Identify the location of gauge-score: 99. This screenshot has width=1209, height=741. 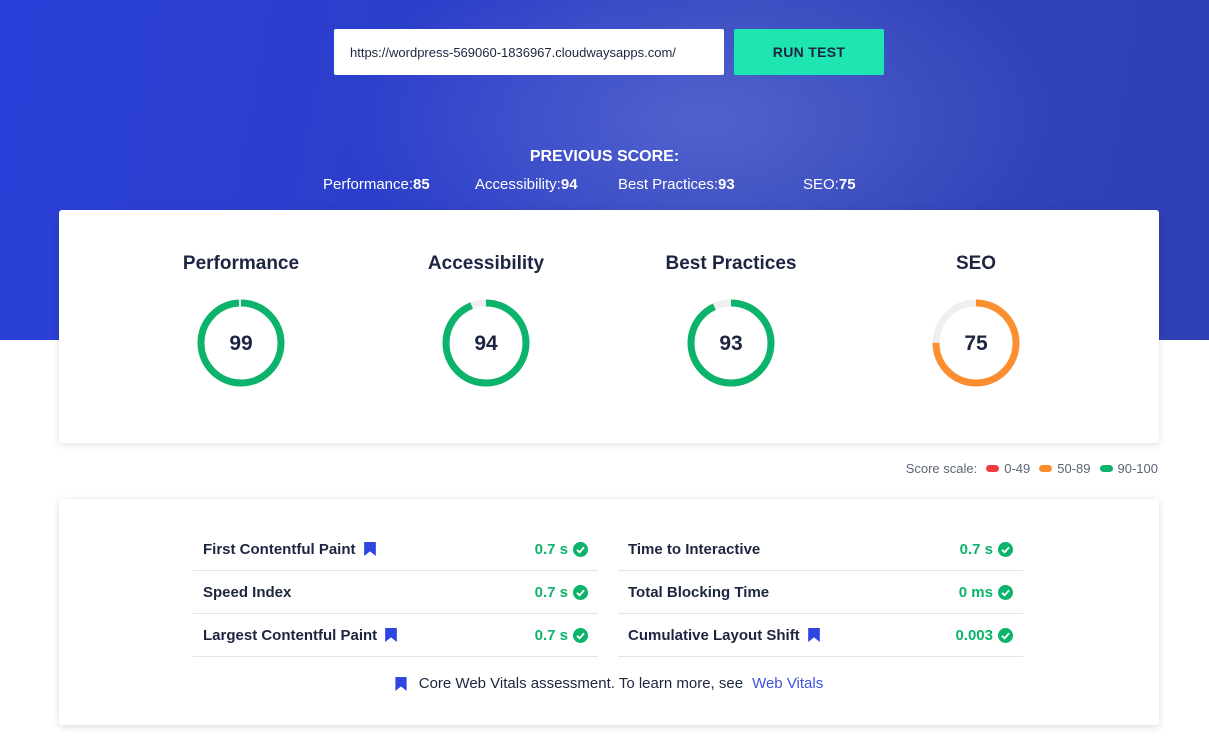
(240, 343).